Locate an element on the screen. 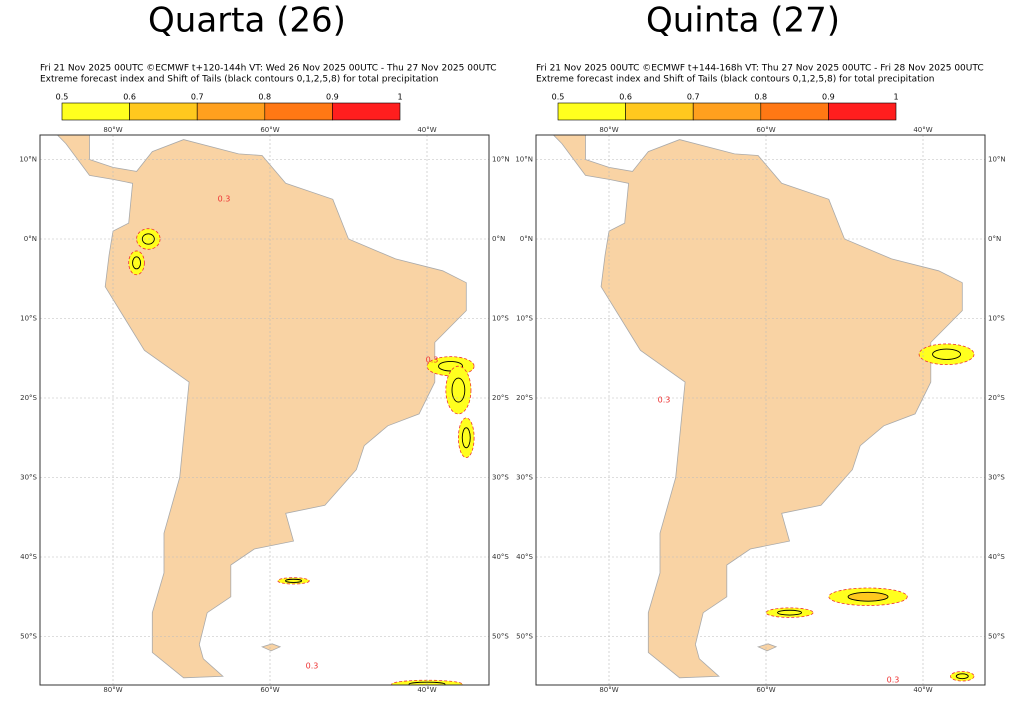 The image size is (1024, 720). panel-title: Quinta (27) is located at coordinates (743, 21).